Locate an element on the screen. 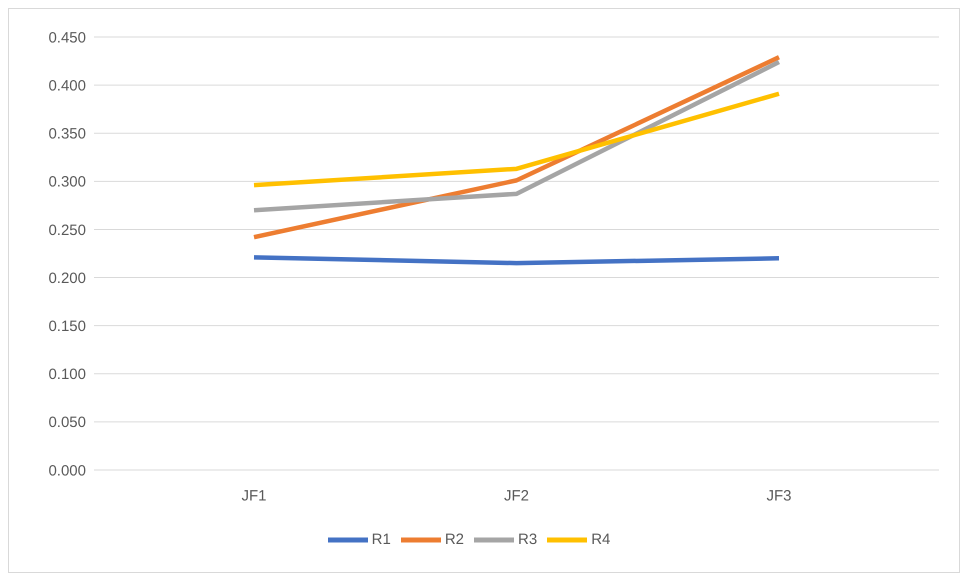 The height and width of the screenshot is (579, 964). legend-label: R3 is located at coordinates (528, 539).